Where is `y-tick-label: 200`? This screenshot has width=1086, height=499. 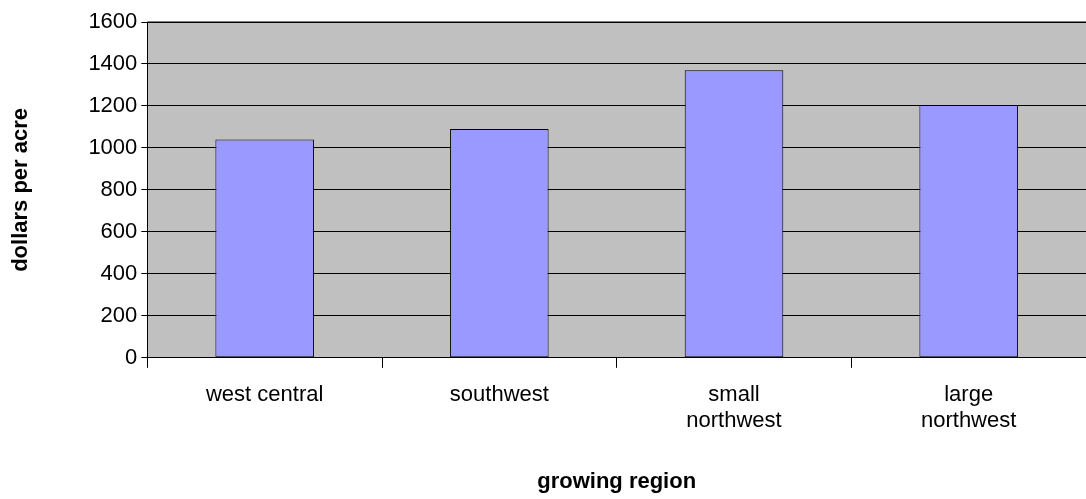
y-tick-label: 200 is located at coordinates (119, 314).